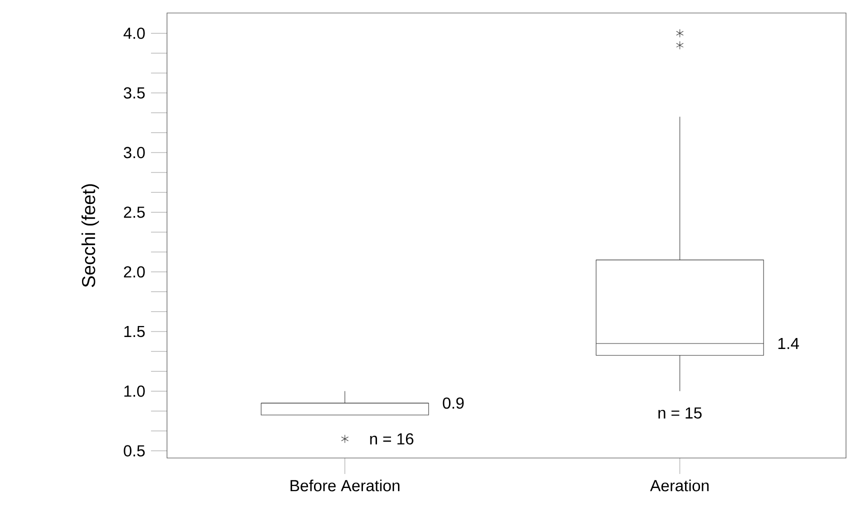 Image resolution: width=847 pixels, height=507 pixels. I want to click on y-tick-label: 2.5, so click(134, 212).